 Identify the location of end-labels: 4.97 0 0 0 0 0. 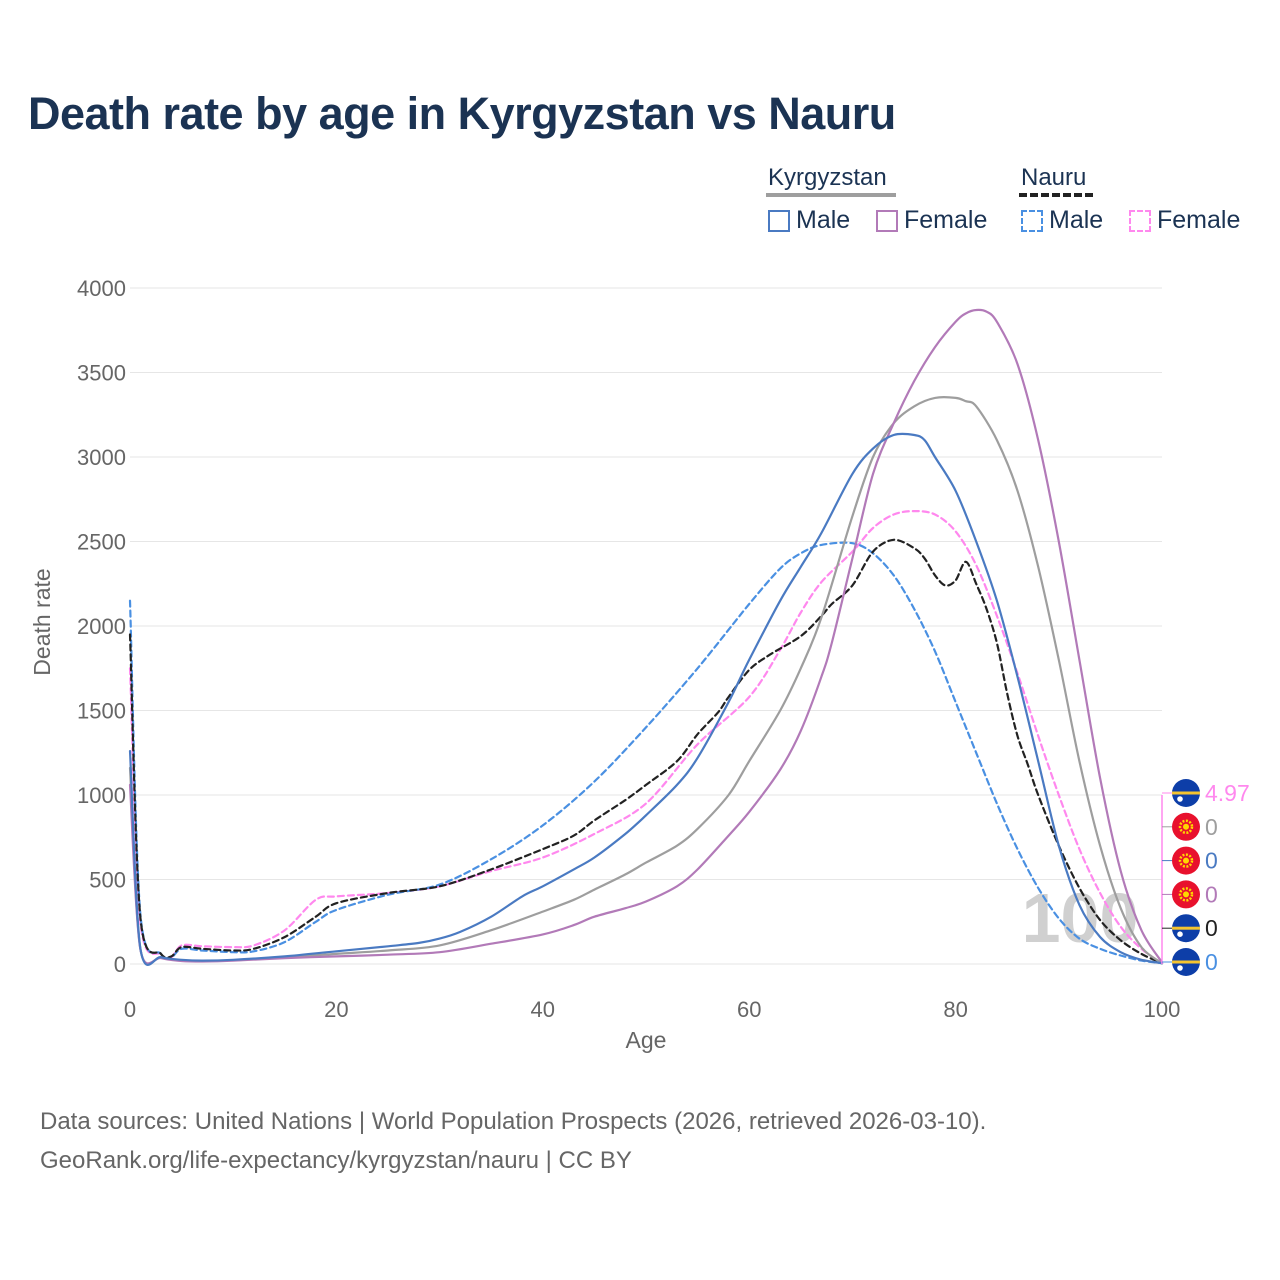
(1205, 877).